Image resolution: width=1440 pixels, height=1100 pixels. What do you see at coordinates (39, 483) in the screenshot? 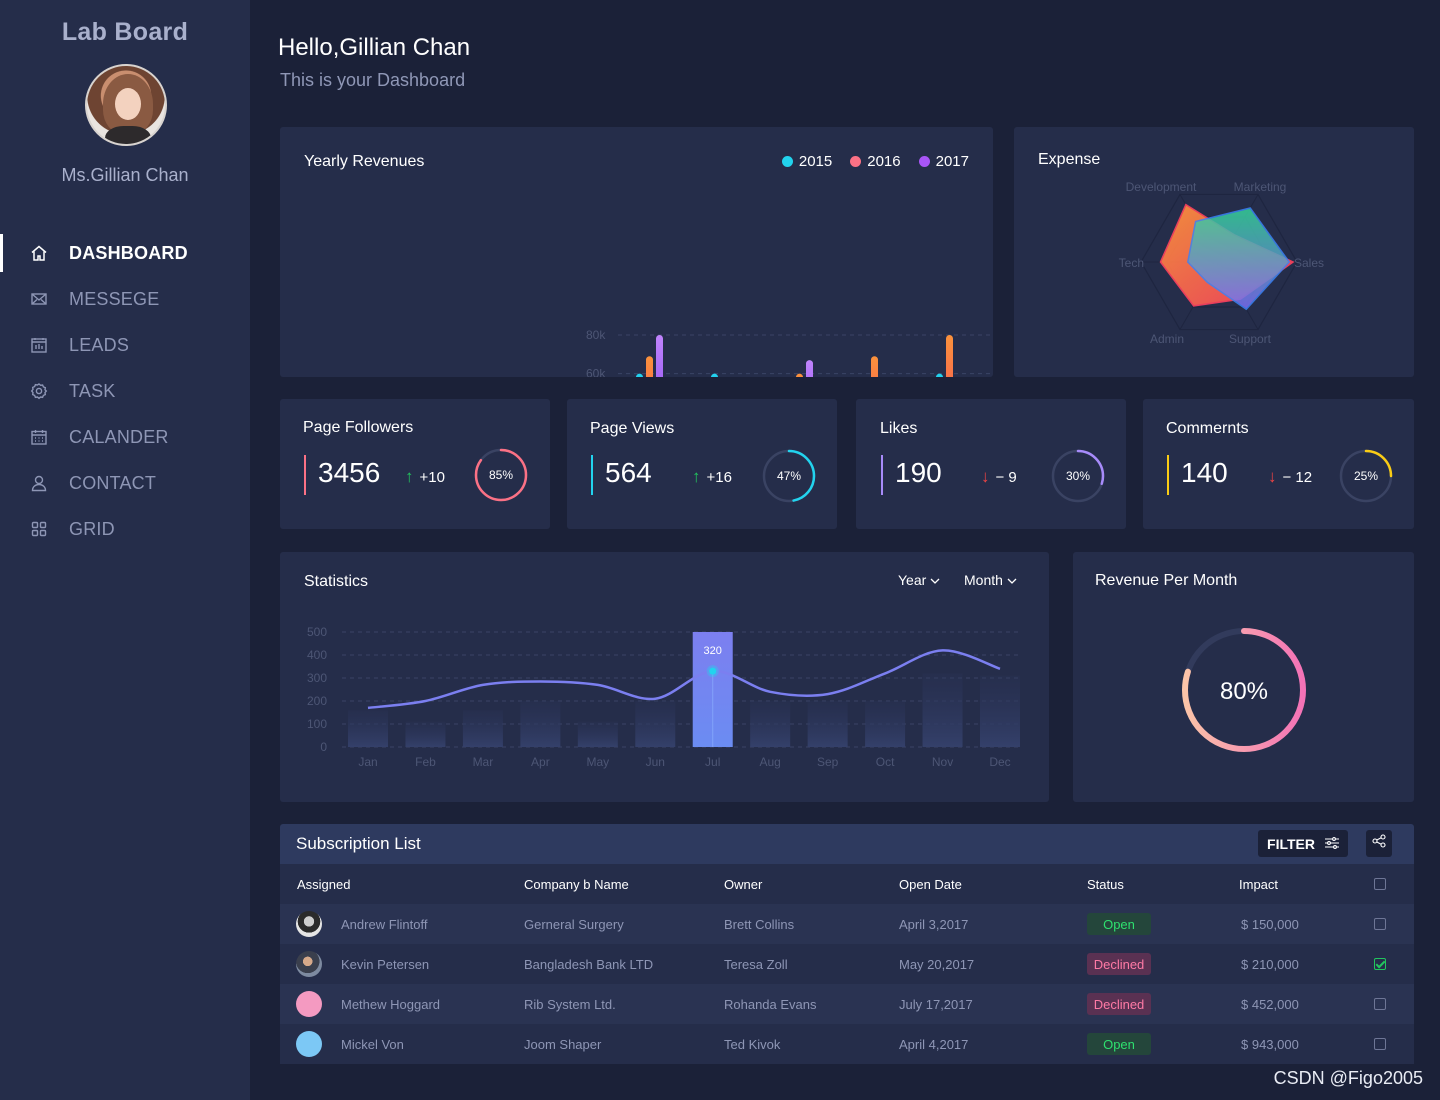
I see `user-icon` at bounding box center [39, 483].